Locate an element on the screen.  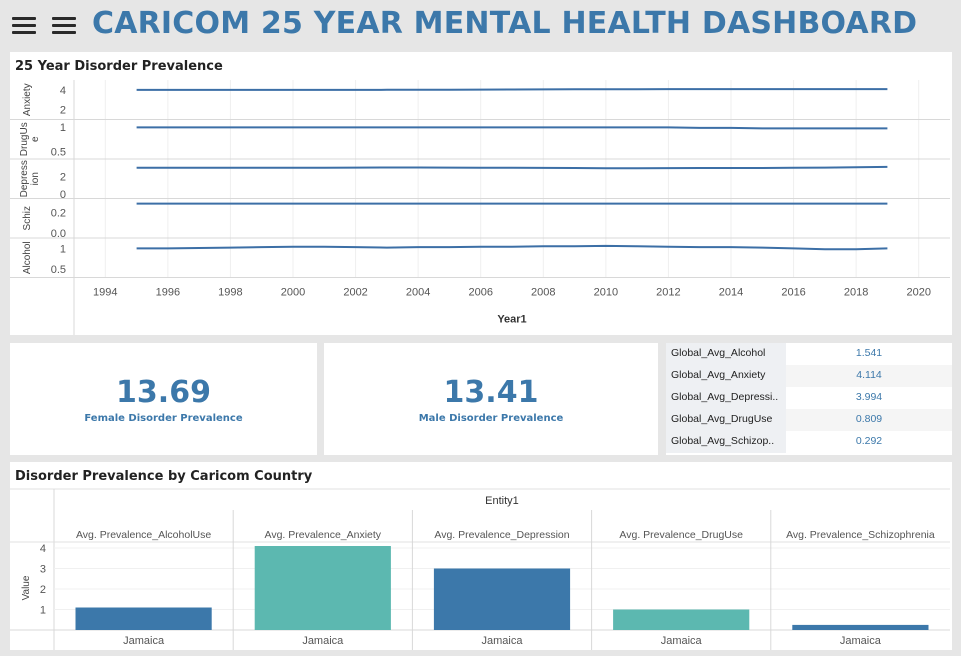
row-label-line: Alcohol is located at coordinates (27, 257).